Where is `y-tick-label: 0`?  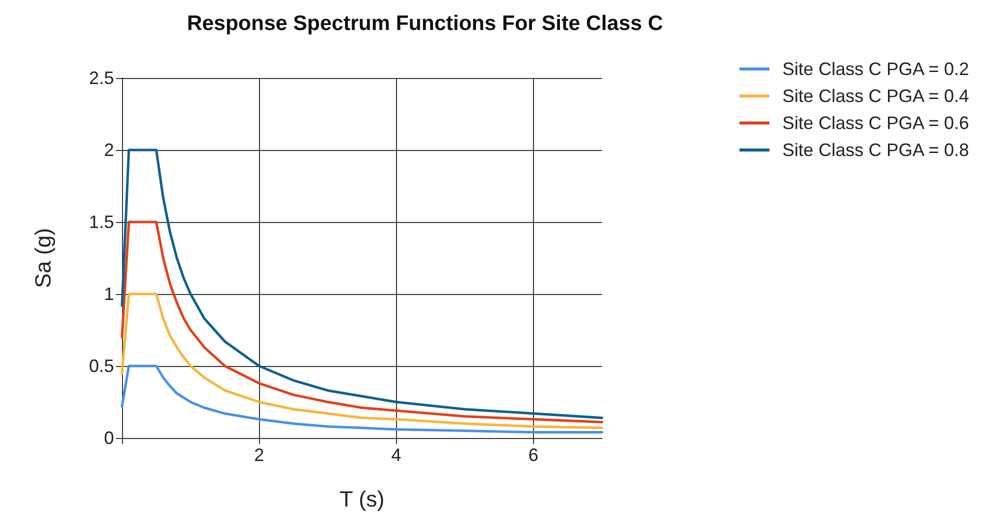
y-tick-label: 0 is located at coordinates (109, 438).